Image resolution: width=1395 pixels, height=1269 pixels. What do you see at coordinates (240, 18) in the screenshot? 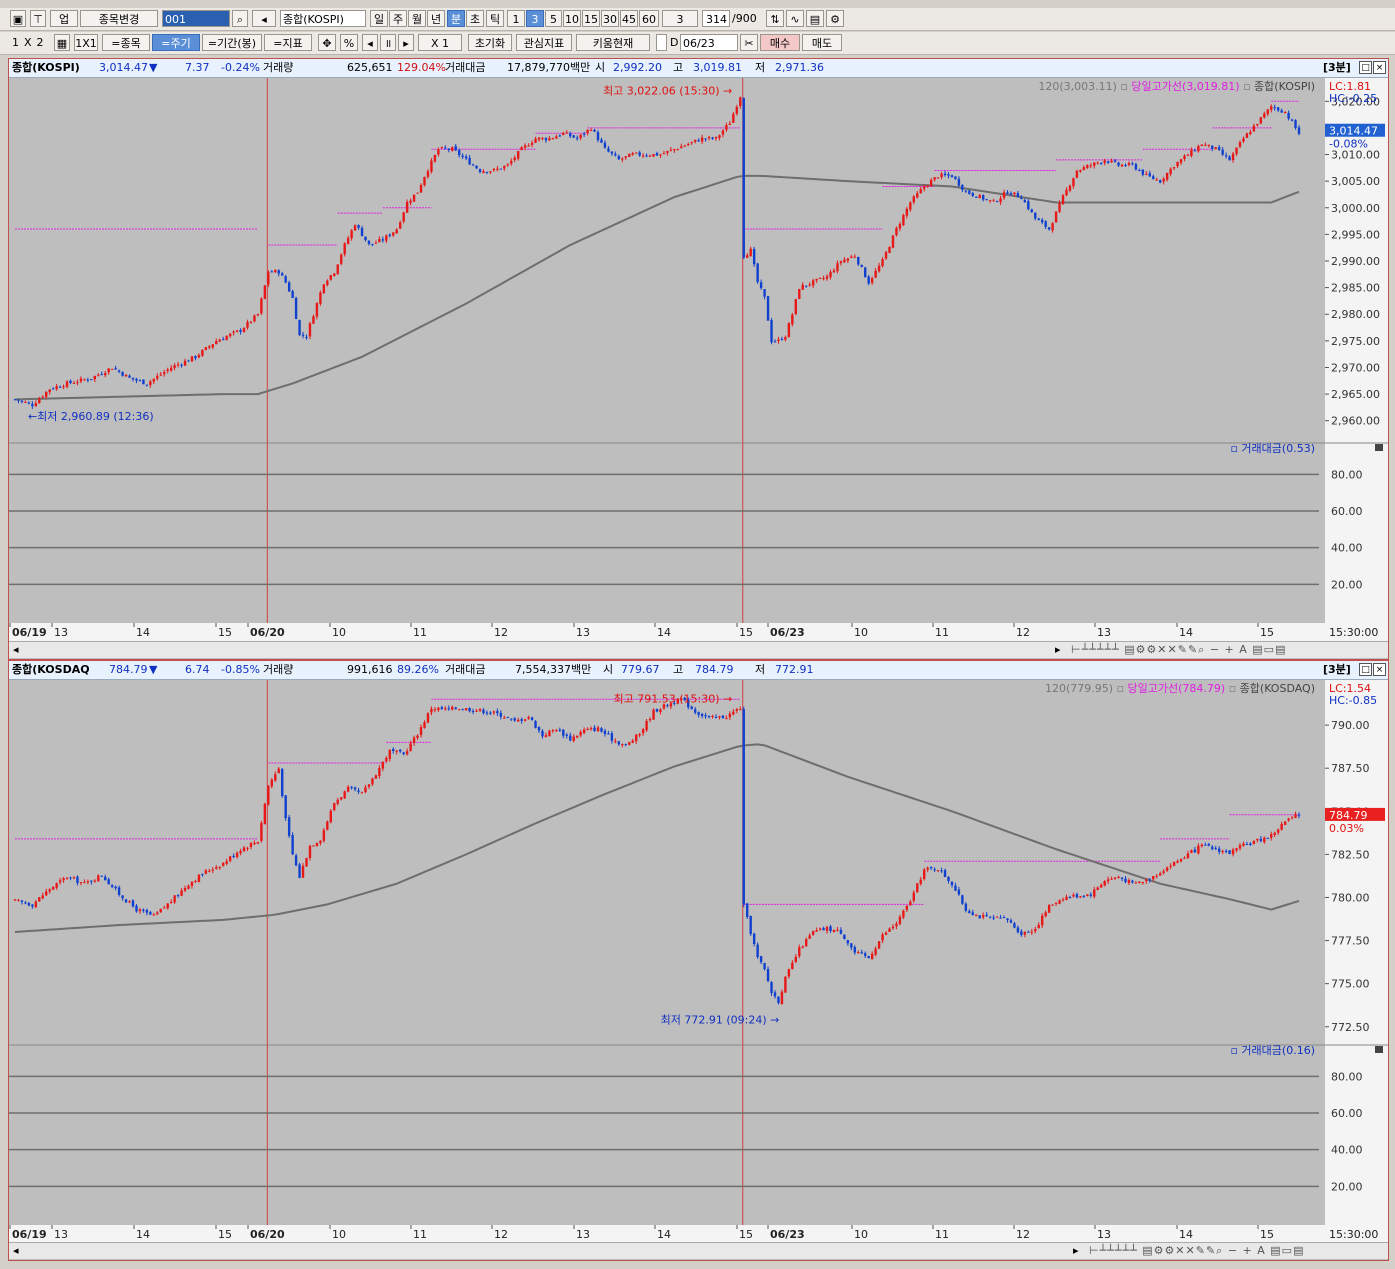
I see `search-icon: ⌕` at bounding box center [240, 18].